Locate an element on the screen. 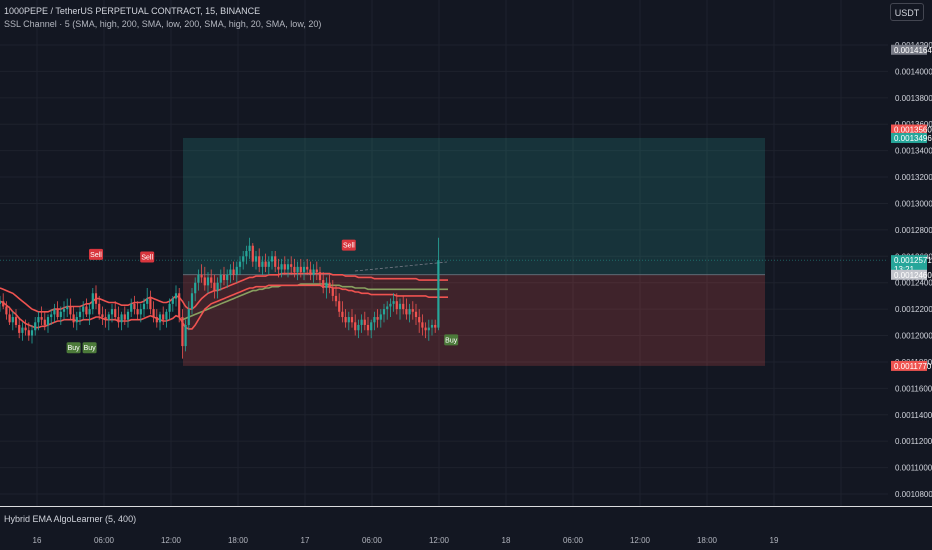 The height and width of the screenshot is (550, 932). price-tag-label: 0.0013496 is located at coordinates (913, 138).